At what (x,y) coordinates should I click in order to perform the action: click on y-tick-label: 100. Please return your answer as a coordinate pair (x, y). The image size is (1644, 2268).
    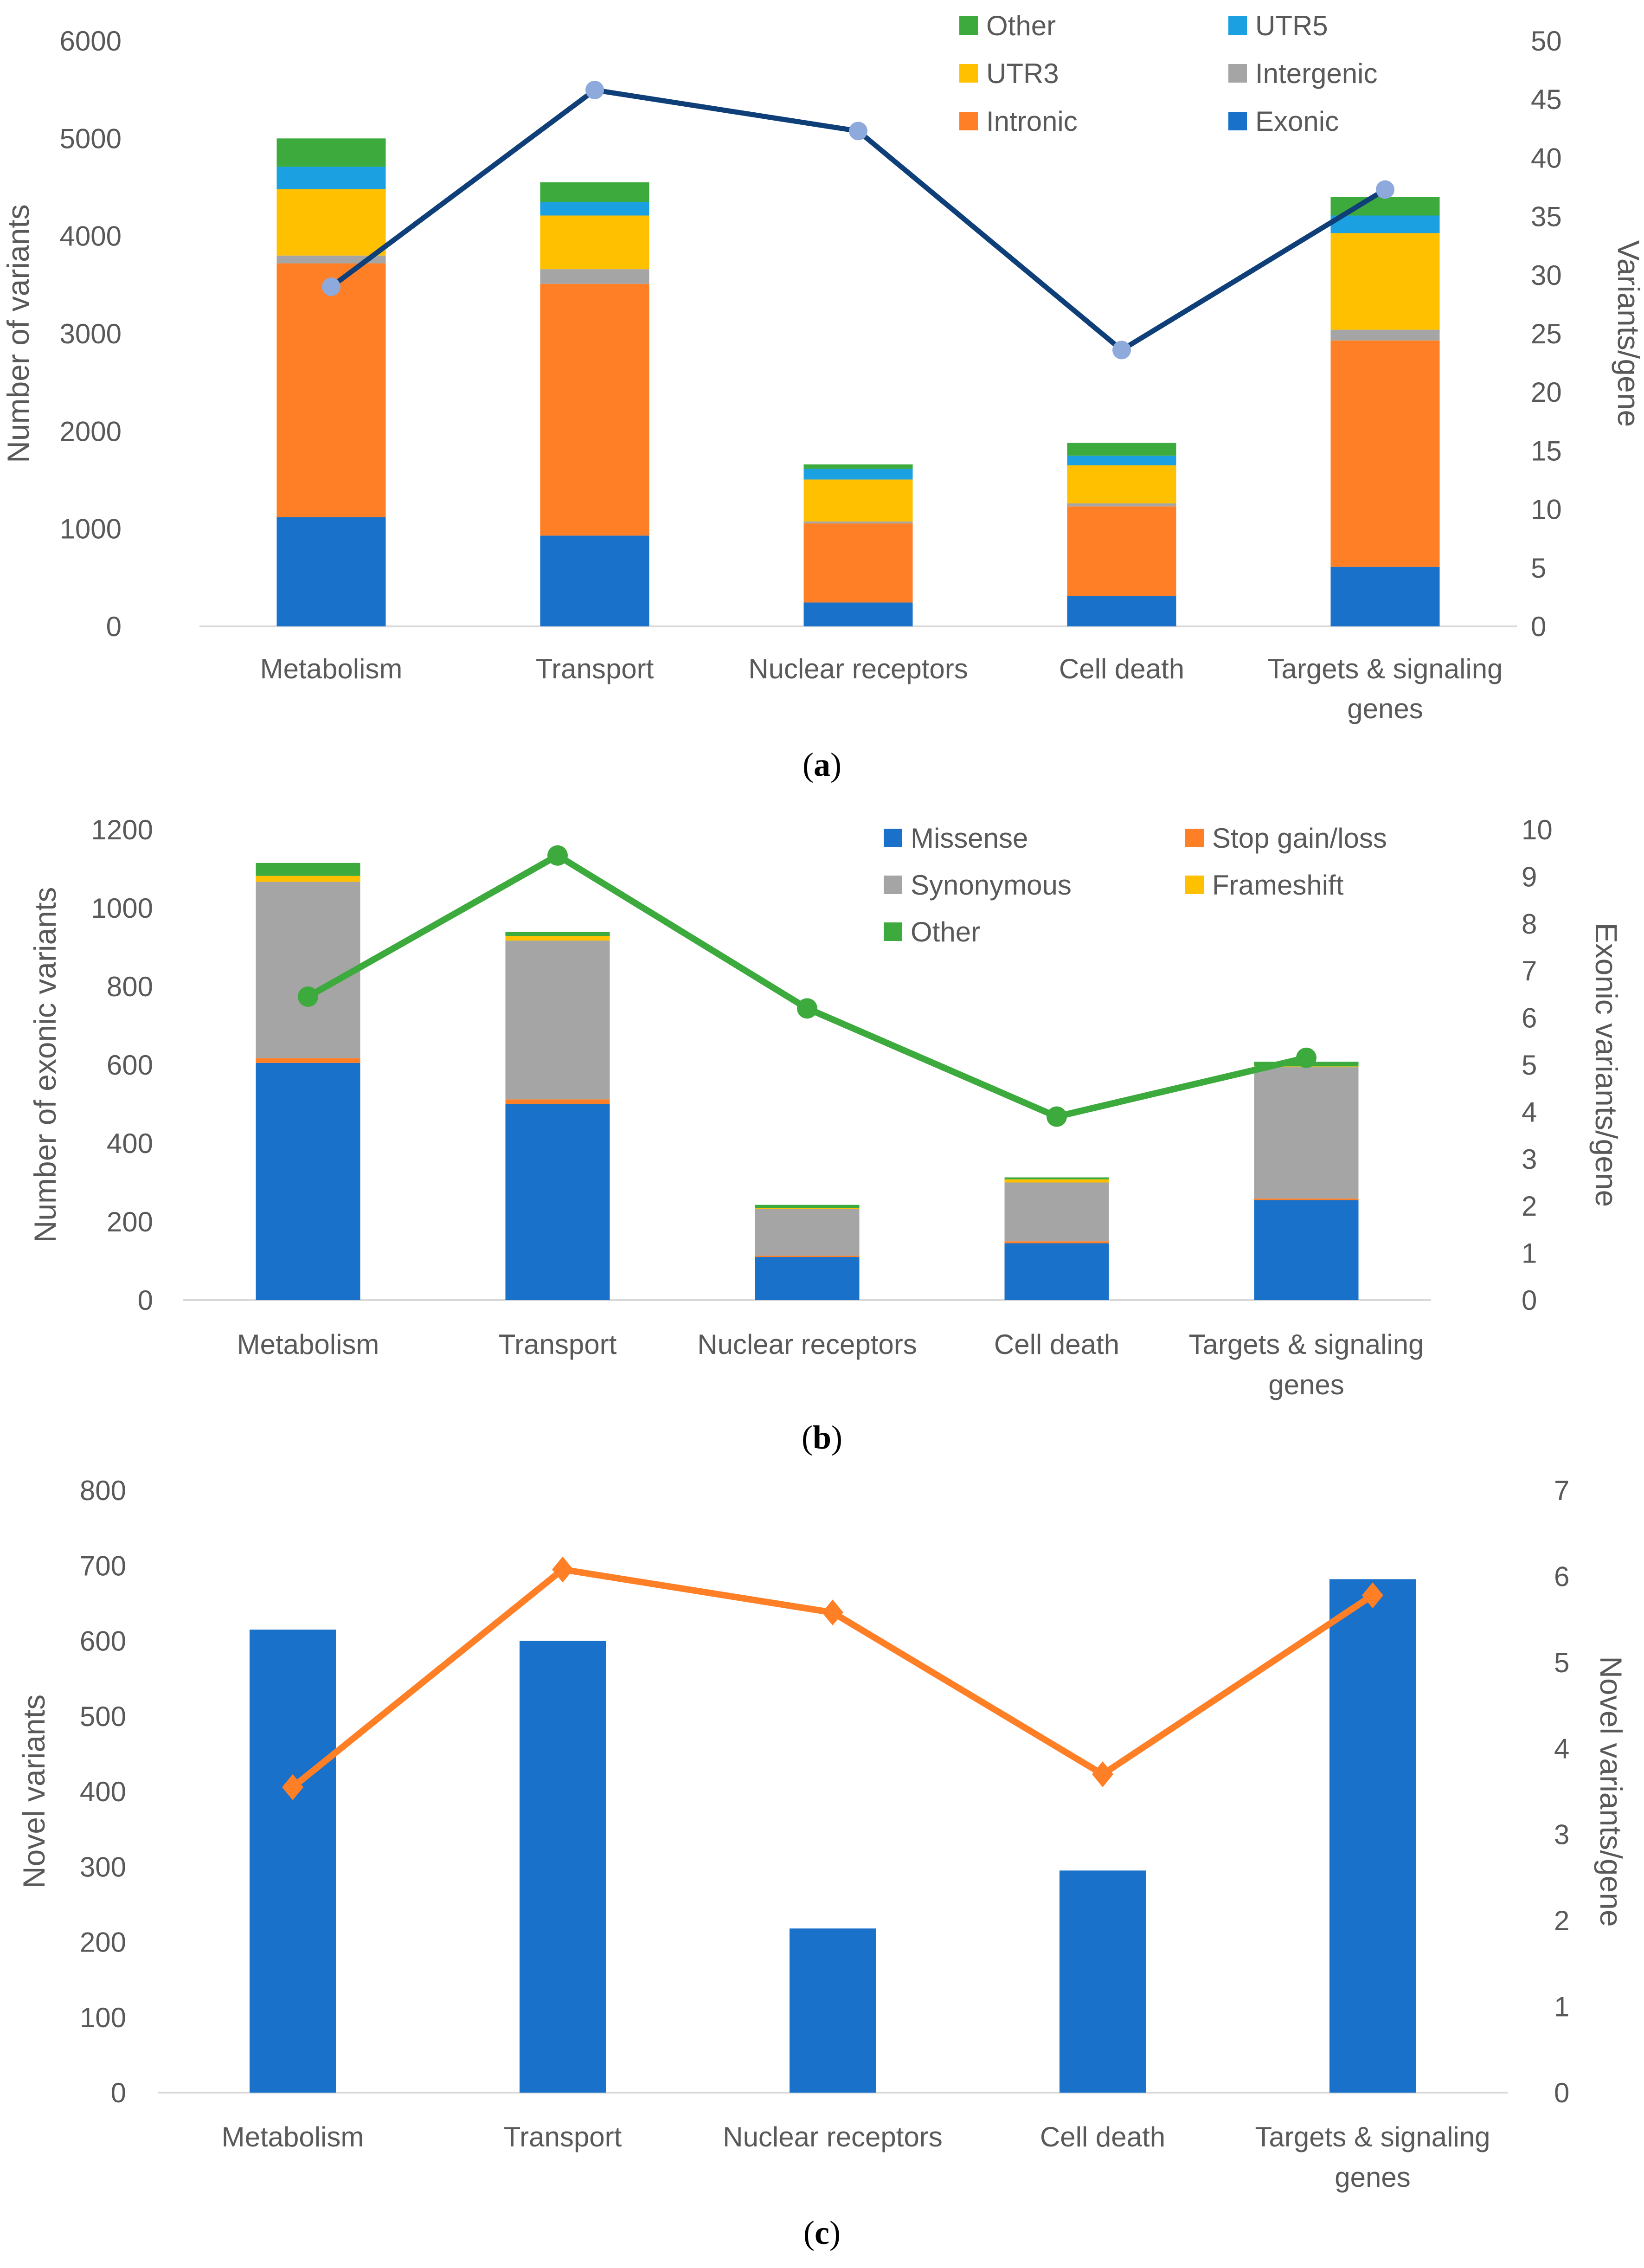
    Looking at the image, I should click on (103, 2017).